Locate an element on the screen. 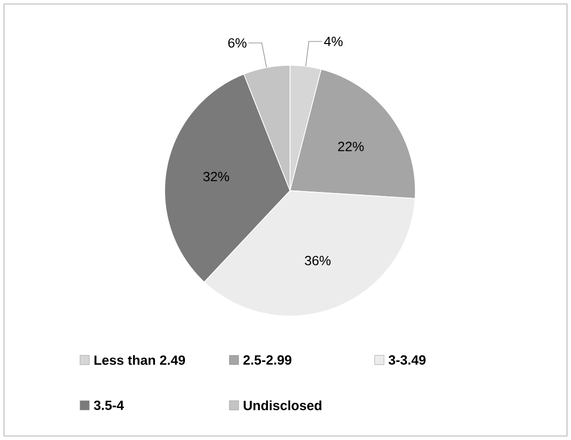 This screenshot has height=440, width=571. data-label: 22% is located at coordinates (351, 147).